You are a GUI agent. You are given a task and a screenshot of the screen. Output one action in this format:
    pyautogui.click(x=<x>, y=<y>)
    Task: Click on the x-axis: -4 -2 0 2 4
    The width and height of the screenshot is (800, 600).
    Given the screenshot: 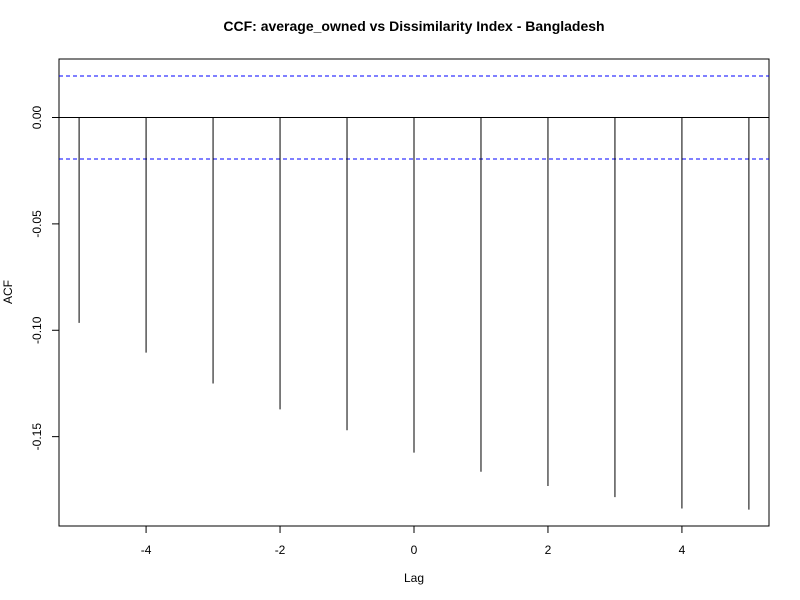 What is the action you would take?
    pyautogui.click(x=413, y=541)
    